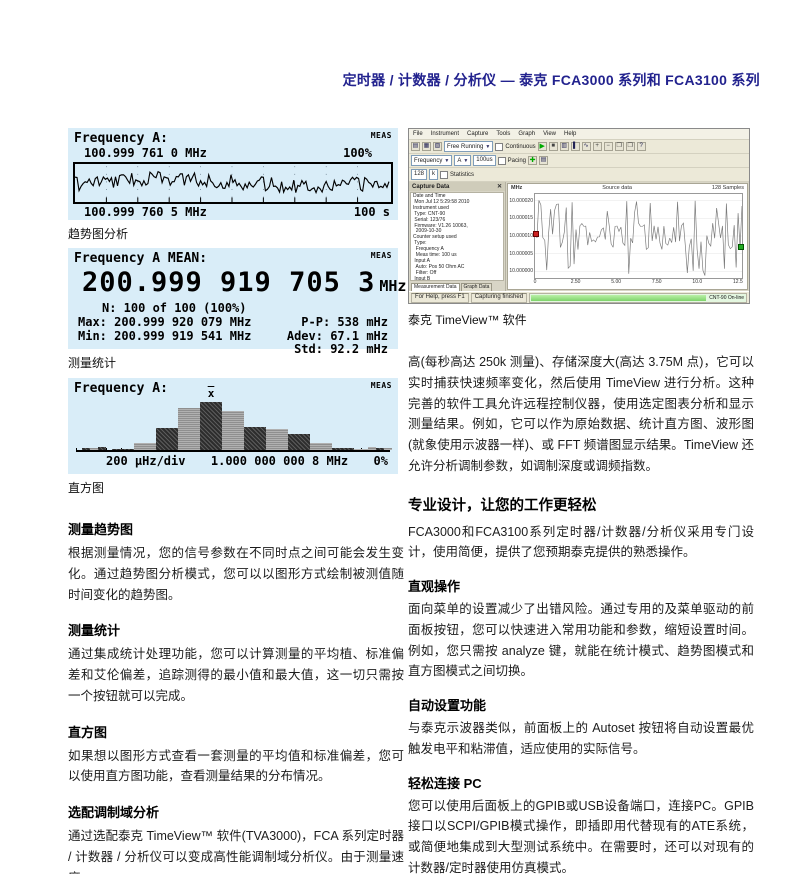 The height and width of the screenshot is (874, 788). What do you see at coordinates (638, 238) in the screenshot?
I see `timeview-waveform` at bounding box center [638, 238].